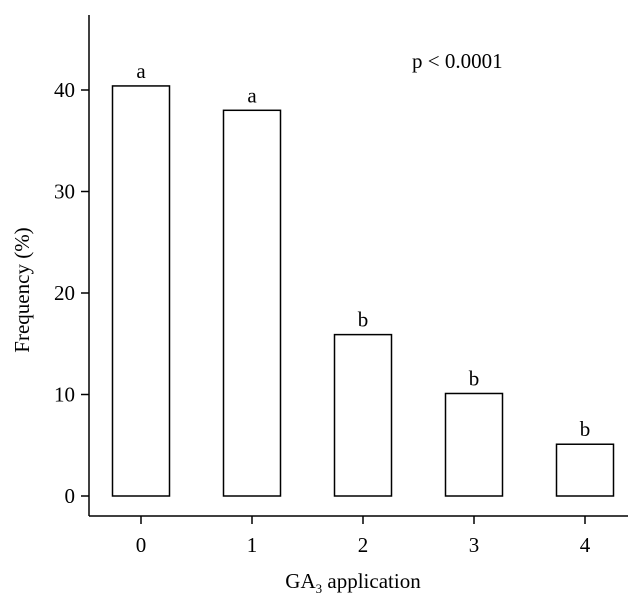 The width and height of the screenshot is (630, 598). I want to click on x-axis: 0 1 2 3 4, so click(358, 536).